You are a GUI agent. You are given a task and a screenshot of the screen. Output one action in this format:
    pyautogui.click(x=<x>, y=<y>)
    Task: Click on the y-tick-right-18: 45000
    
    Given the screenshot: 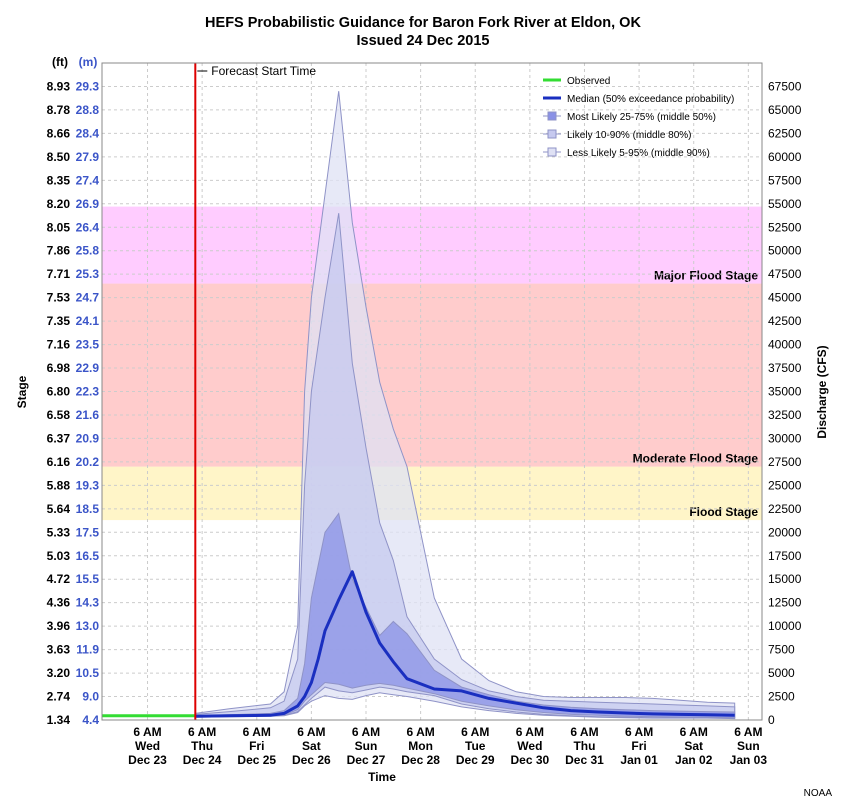 What is the action you would take?
    pyautogui.click(x=785, y=298)
    